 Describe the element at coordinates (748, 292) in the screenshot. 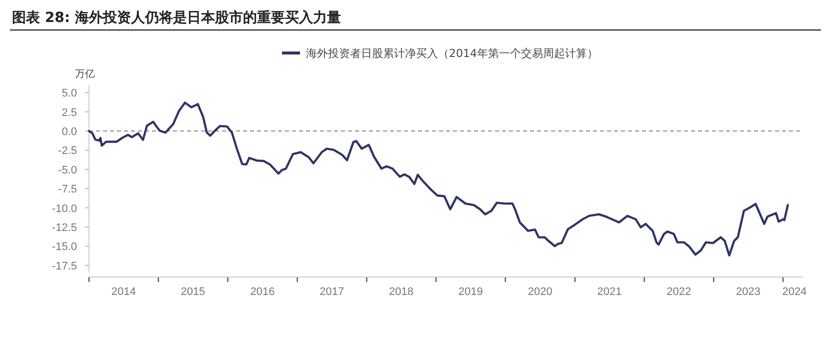

I see `x-tick-label: 2023` at that location.